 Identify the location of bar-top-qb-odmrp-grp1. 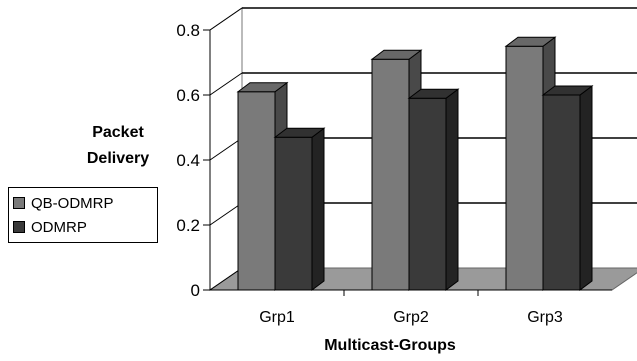
(262, 87).